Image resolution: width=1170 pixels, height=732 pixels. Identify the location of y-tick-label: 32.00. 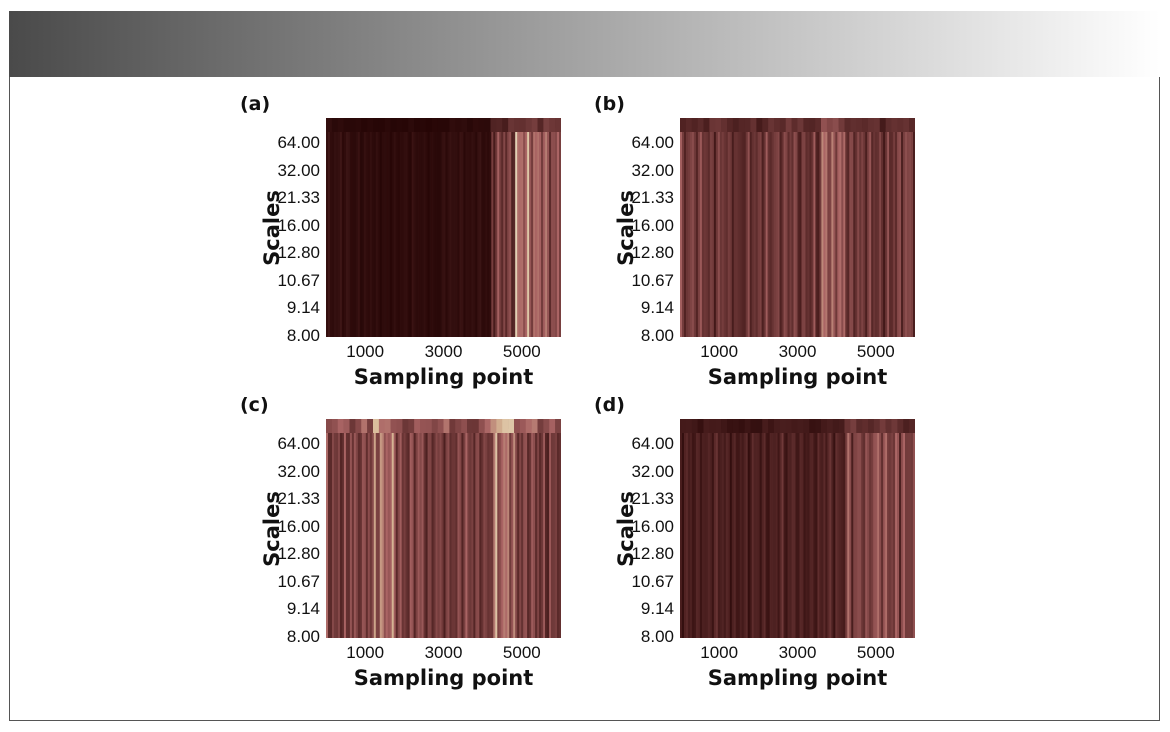
(298, 170).